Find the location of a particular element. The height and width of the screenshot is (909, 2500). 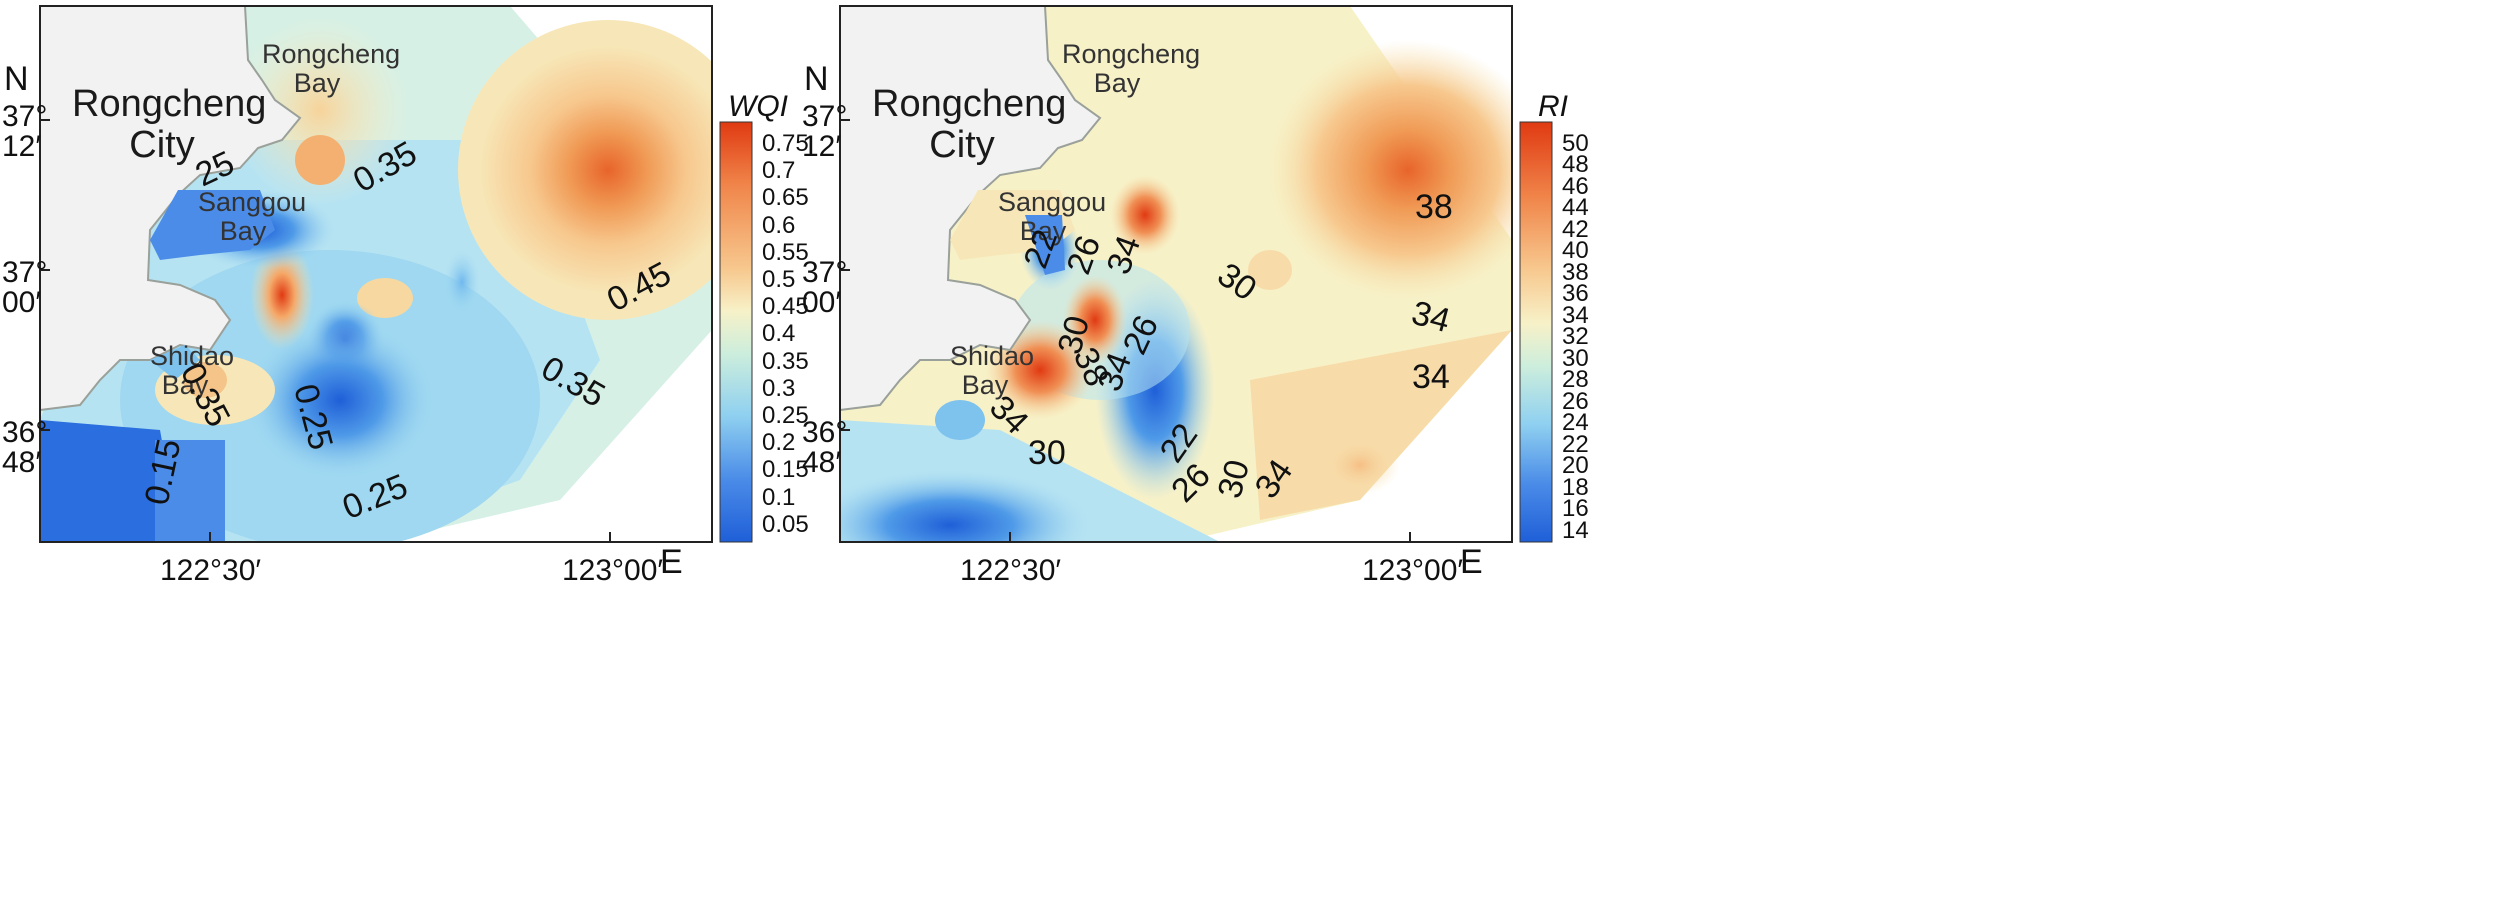

colorbar-tick-label: 50 is located at coordinates (1575, 143).